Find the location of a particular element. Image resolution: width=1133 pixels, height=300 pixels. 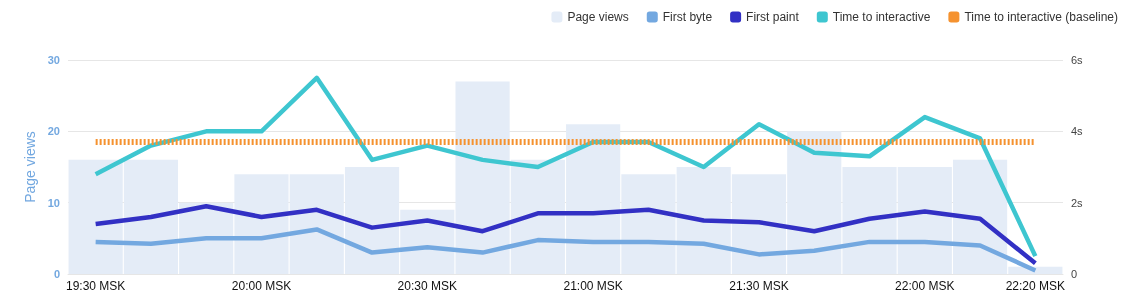

line-series is located at coordinates (565, 250).